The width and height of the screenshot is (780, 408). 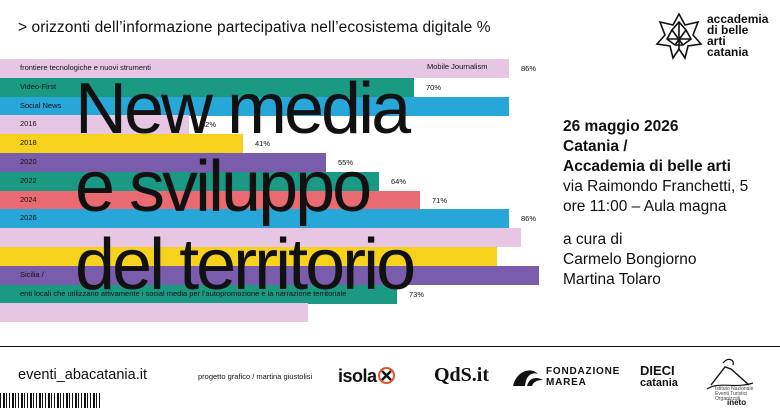 I want to click on design-credit: progetto grafico / martina giustolisi, so click(x=255, y=376).